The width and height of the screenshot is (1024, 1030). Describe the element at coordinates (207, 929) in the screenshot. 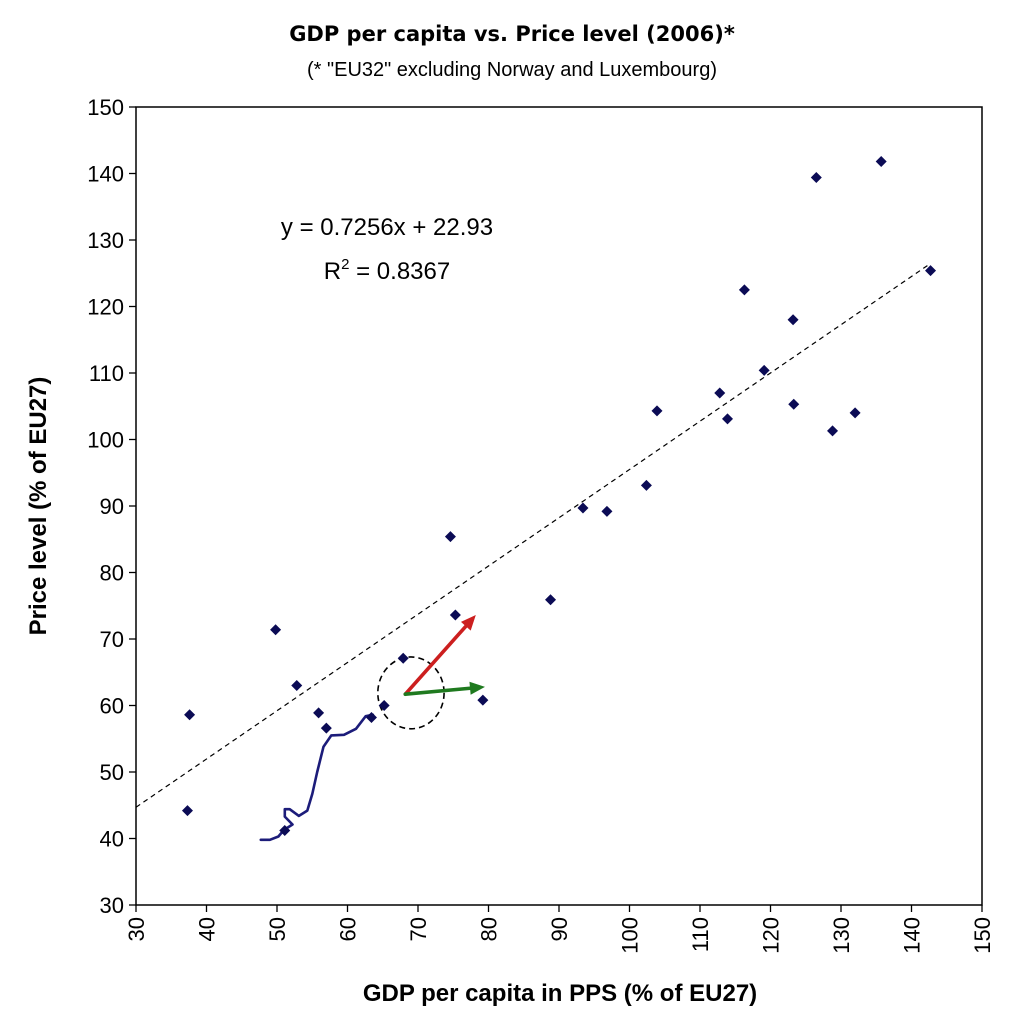

I see `x-tick-label: 40` at that location.